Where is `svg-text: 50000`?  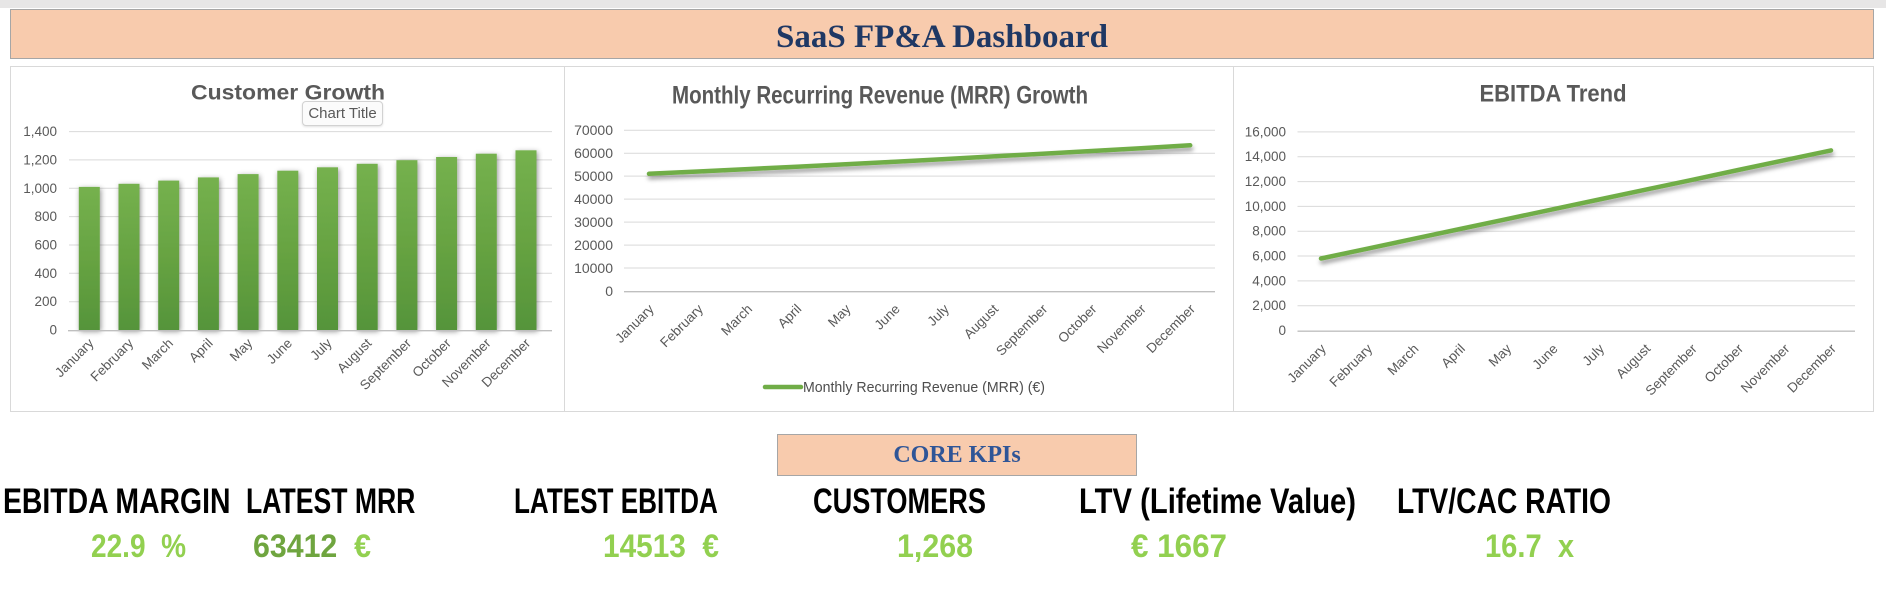 svg-text: 50000 is located at coordinates (593, 176).